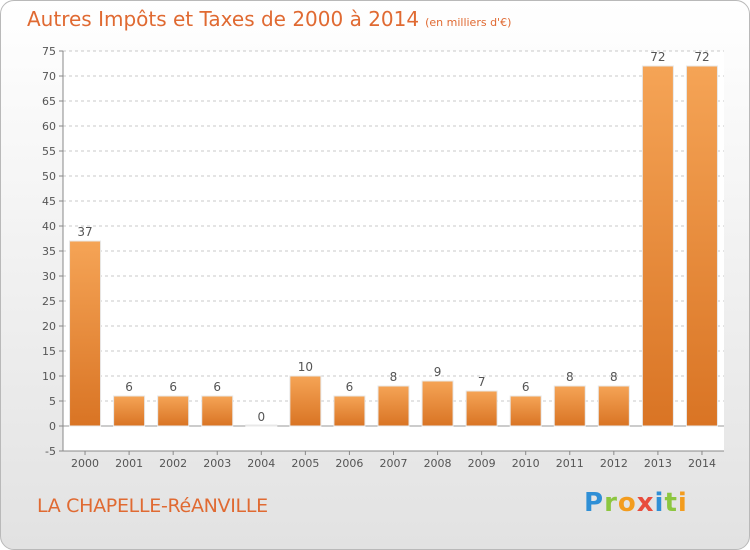  Describe the element at coordinates (613, 406) in the screenshot. I see `bar-2012` at that location.